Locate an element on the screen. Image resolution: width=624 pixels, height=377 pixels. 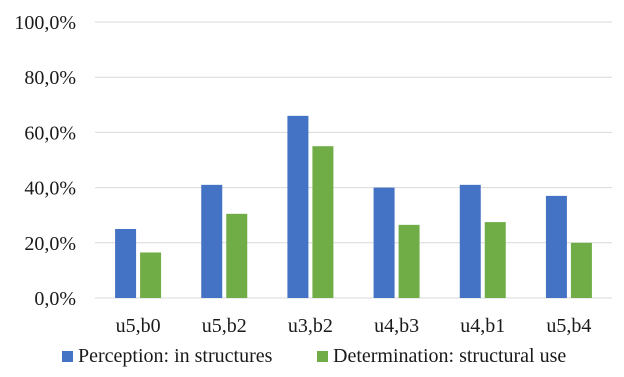
y-tick-label: 20,0% is located at coordinates (50, 244).